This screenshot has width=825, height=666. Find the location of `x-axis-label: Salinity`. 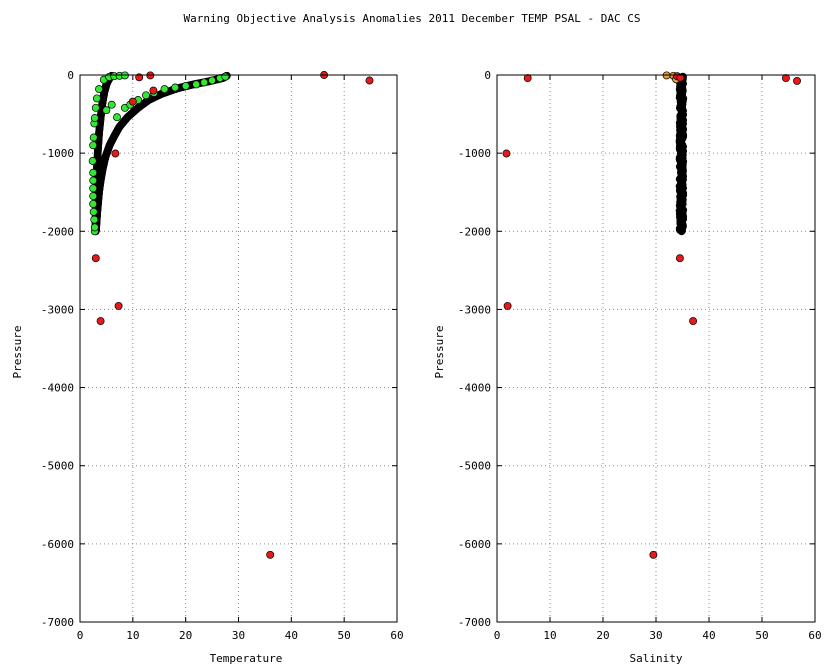

x-axis-label: Salinity is located at coordinates (656, 658).